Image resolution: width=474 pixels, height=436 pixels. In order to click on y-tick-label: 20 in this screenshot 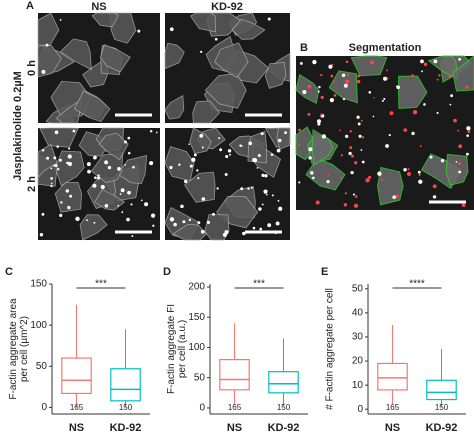, I will do `click(358, 361)`.